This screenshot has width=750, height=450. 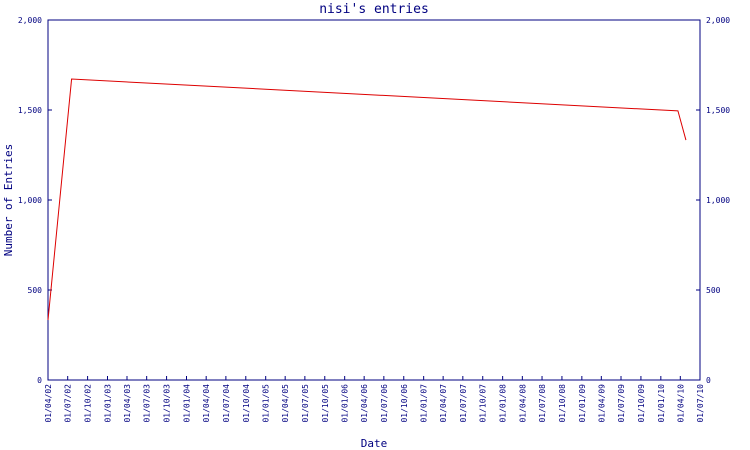 I want to click on chart-title: nisi's entries, so click(x=374, y=9).